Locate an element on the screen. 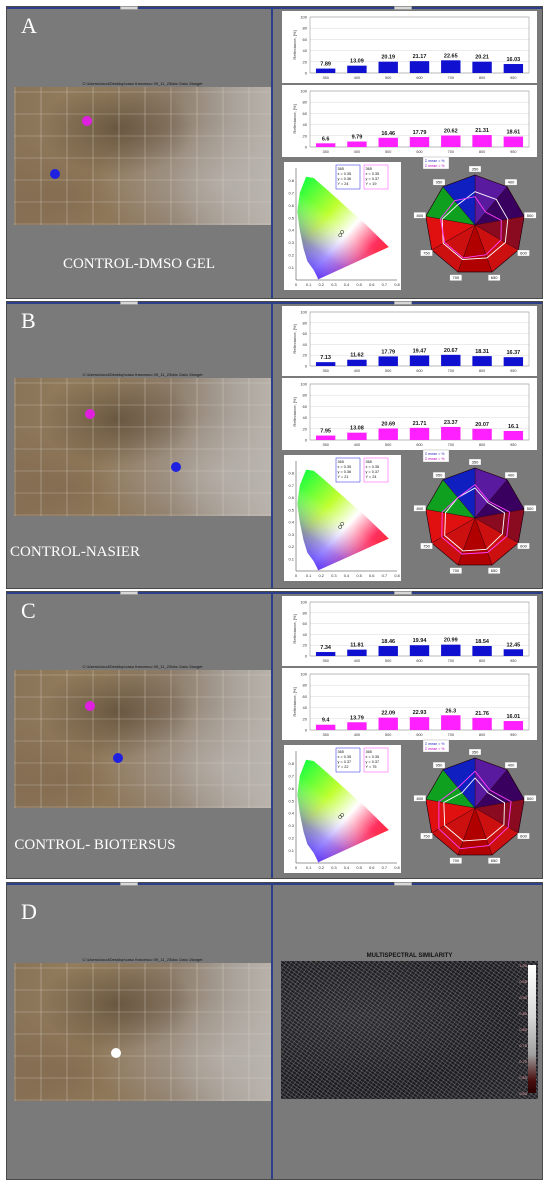 The height and width of the screenshot is (1186, 550). panel-c-photo is located at coordinates (142, 739).